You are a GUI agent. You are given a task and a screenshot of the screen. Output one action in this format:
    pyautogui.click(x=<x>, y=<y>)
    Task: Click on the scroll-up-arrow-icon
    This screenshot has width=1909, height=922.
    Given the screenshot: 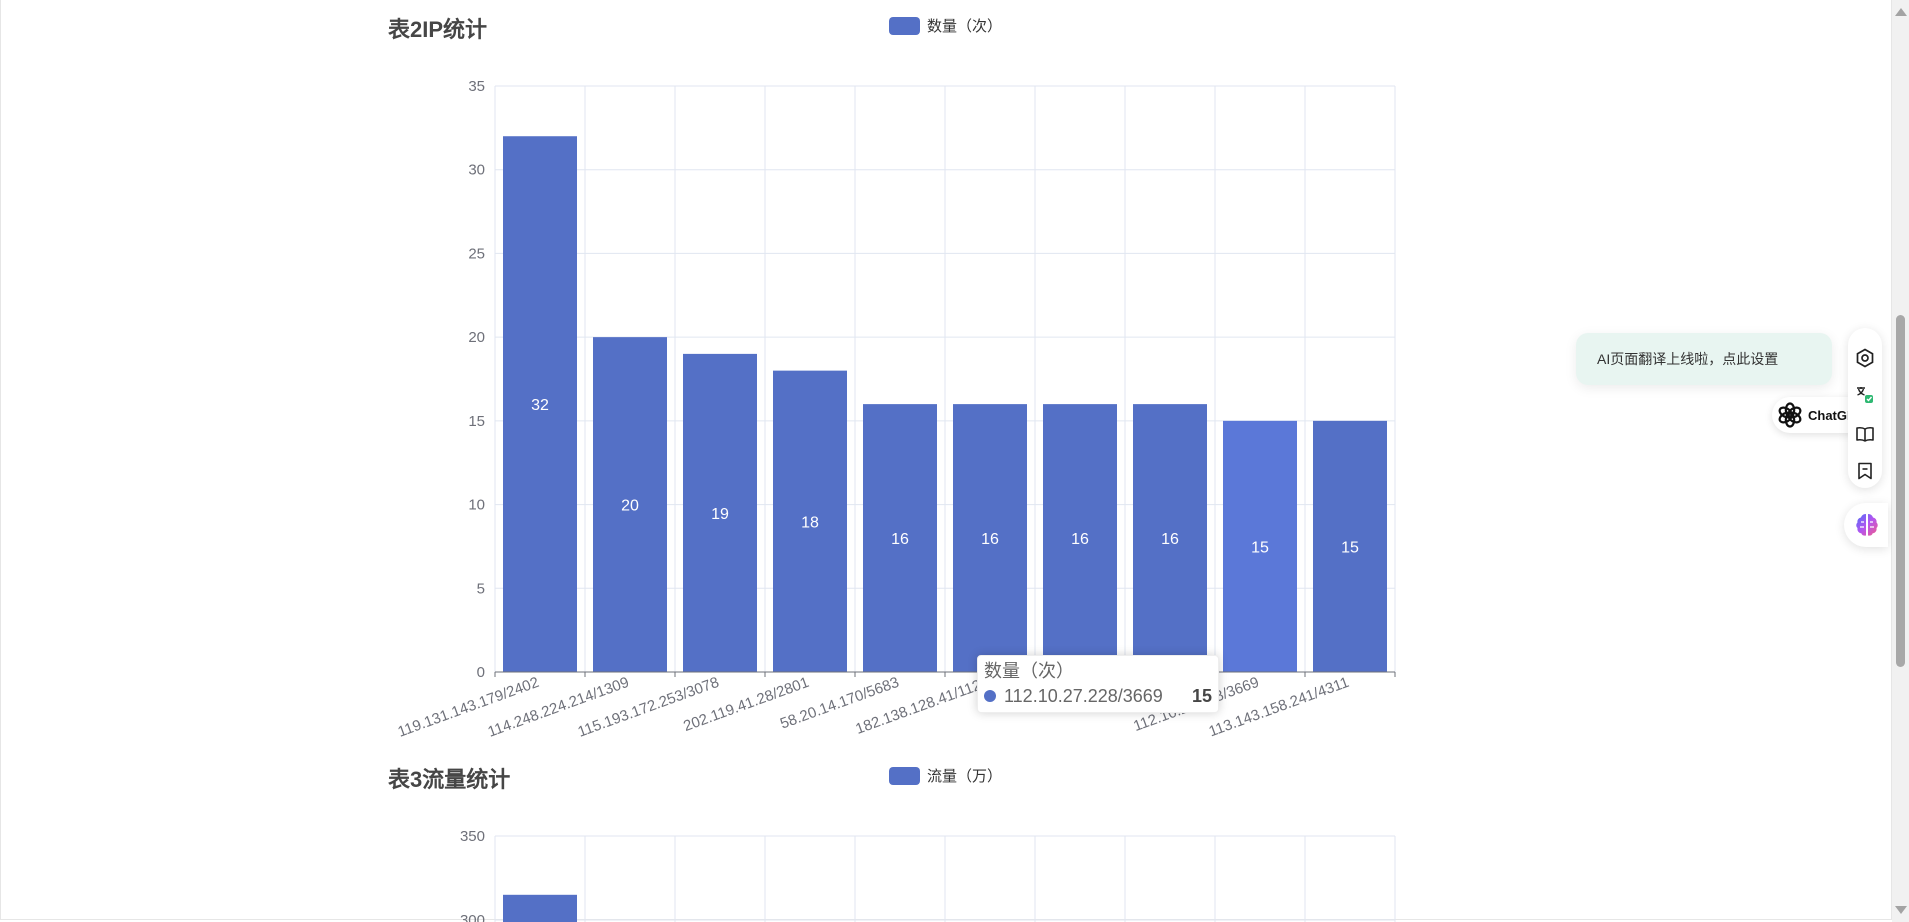 What is the action you would take?
    pyautogui.click(x=1901, y=12)
    